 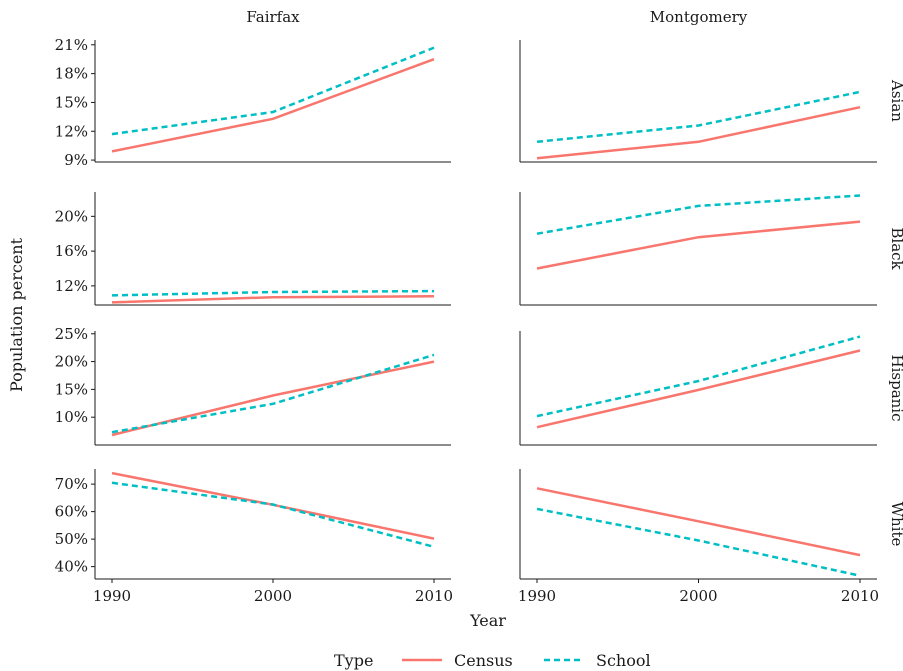 I want to click on panel-fairfax-black: 12% 16% 20%, so click(x=253, y=249).